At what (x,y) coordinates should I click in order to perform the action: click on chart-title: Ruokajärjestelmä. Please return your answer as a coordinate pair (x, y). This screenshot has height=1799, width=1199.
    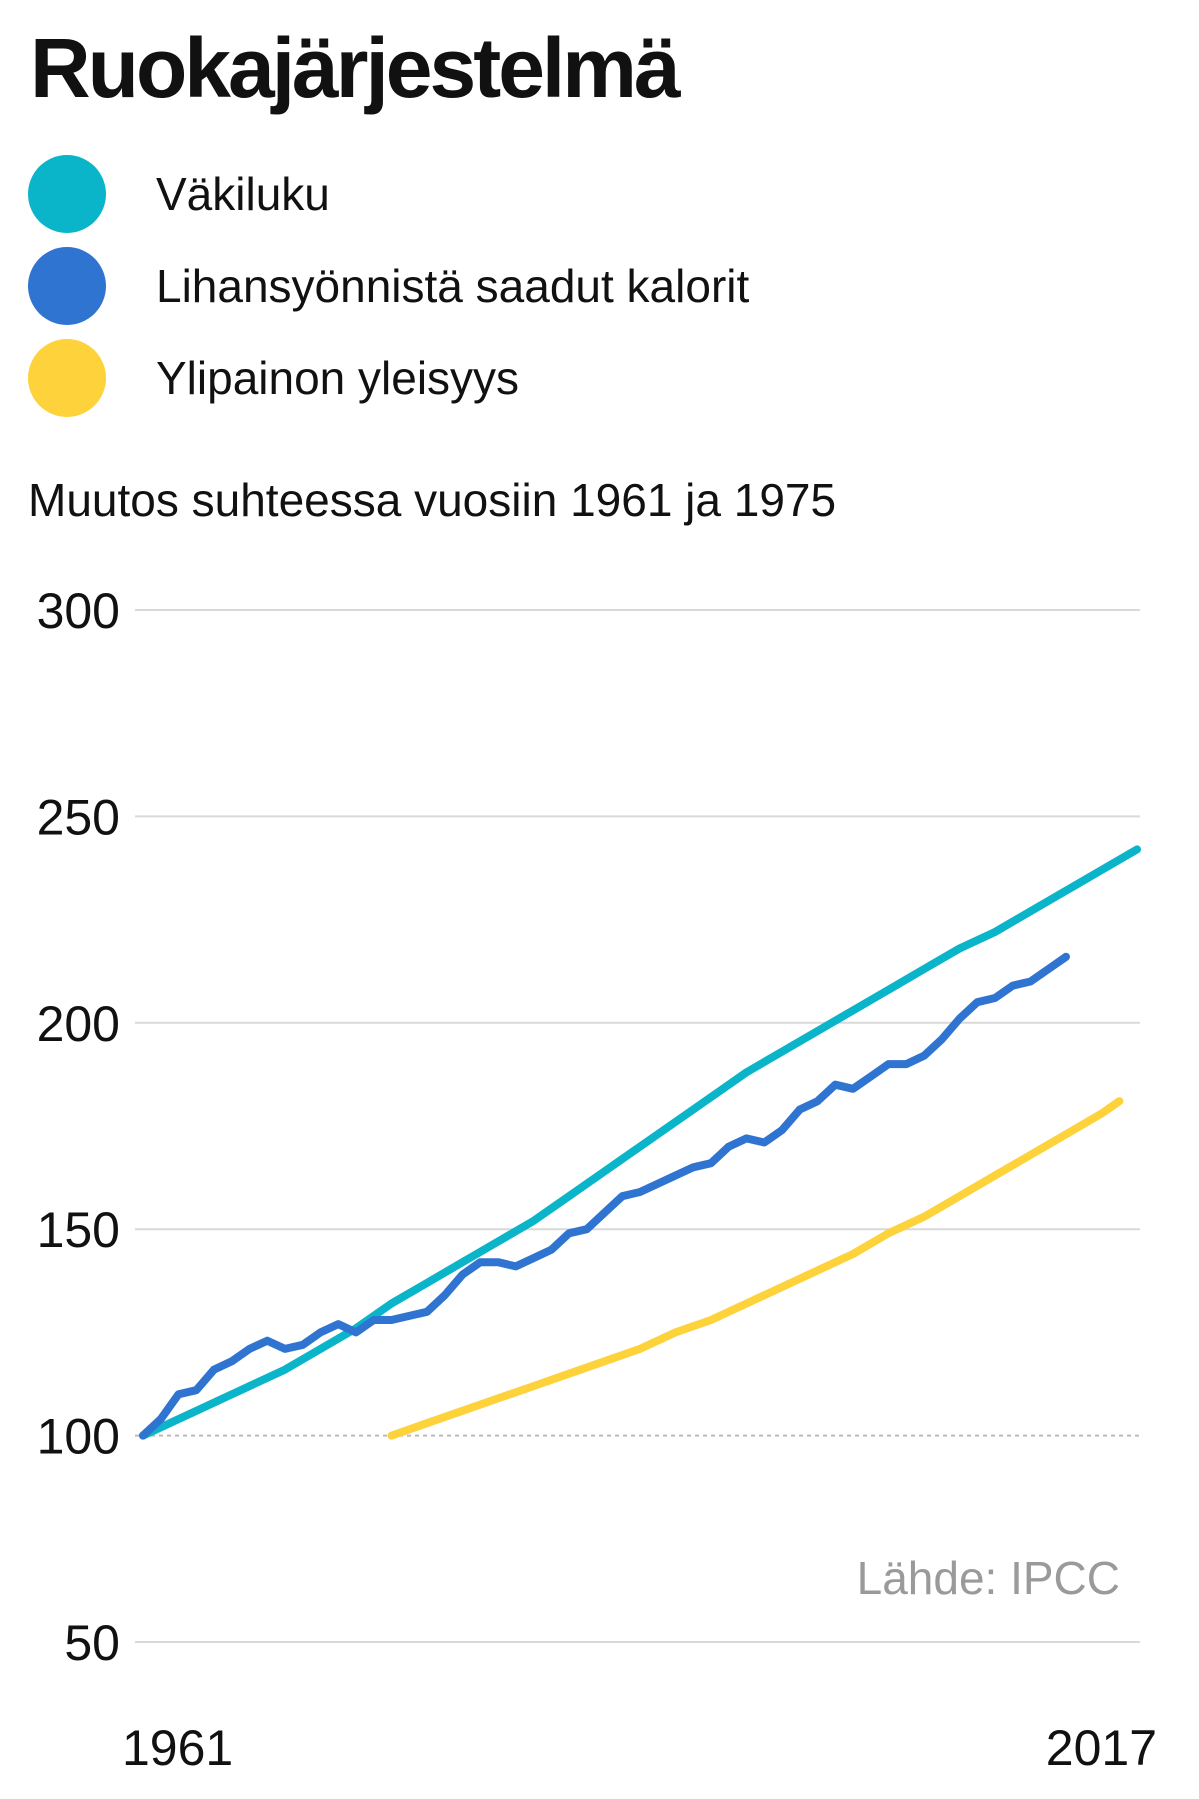
    Looking at the image, I should click on (355, 68).